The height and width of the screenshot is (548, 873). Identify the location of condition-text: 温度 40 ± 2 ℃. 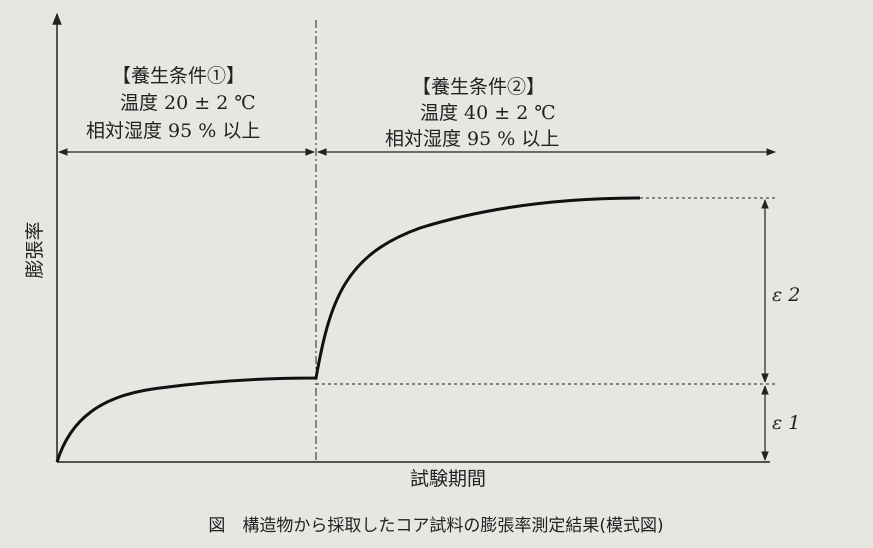
(488, 113).